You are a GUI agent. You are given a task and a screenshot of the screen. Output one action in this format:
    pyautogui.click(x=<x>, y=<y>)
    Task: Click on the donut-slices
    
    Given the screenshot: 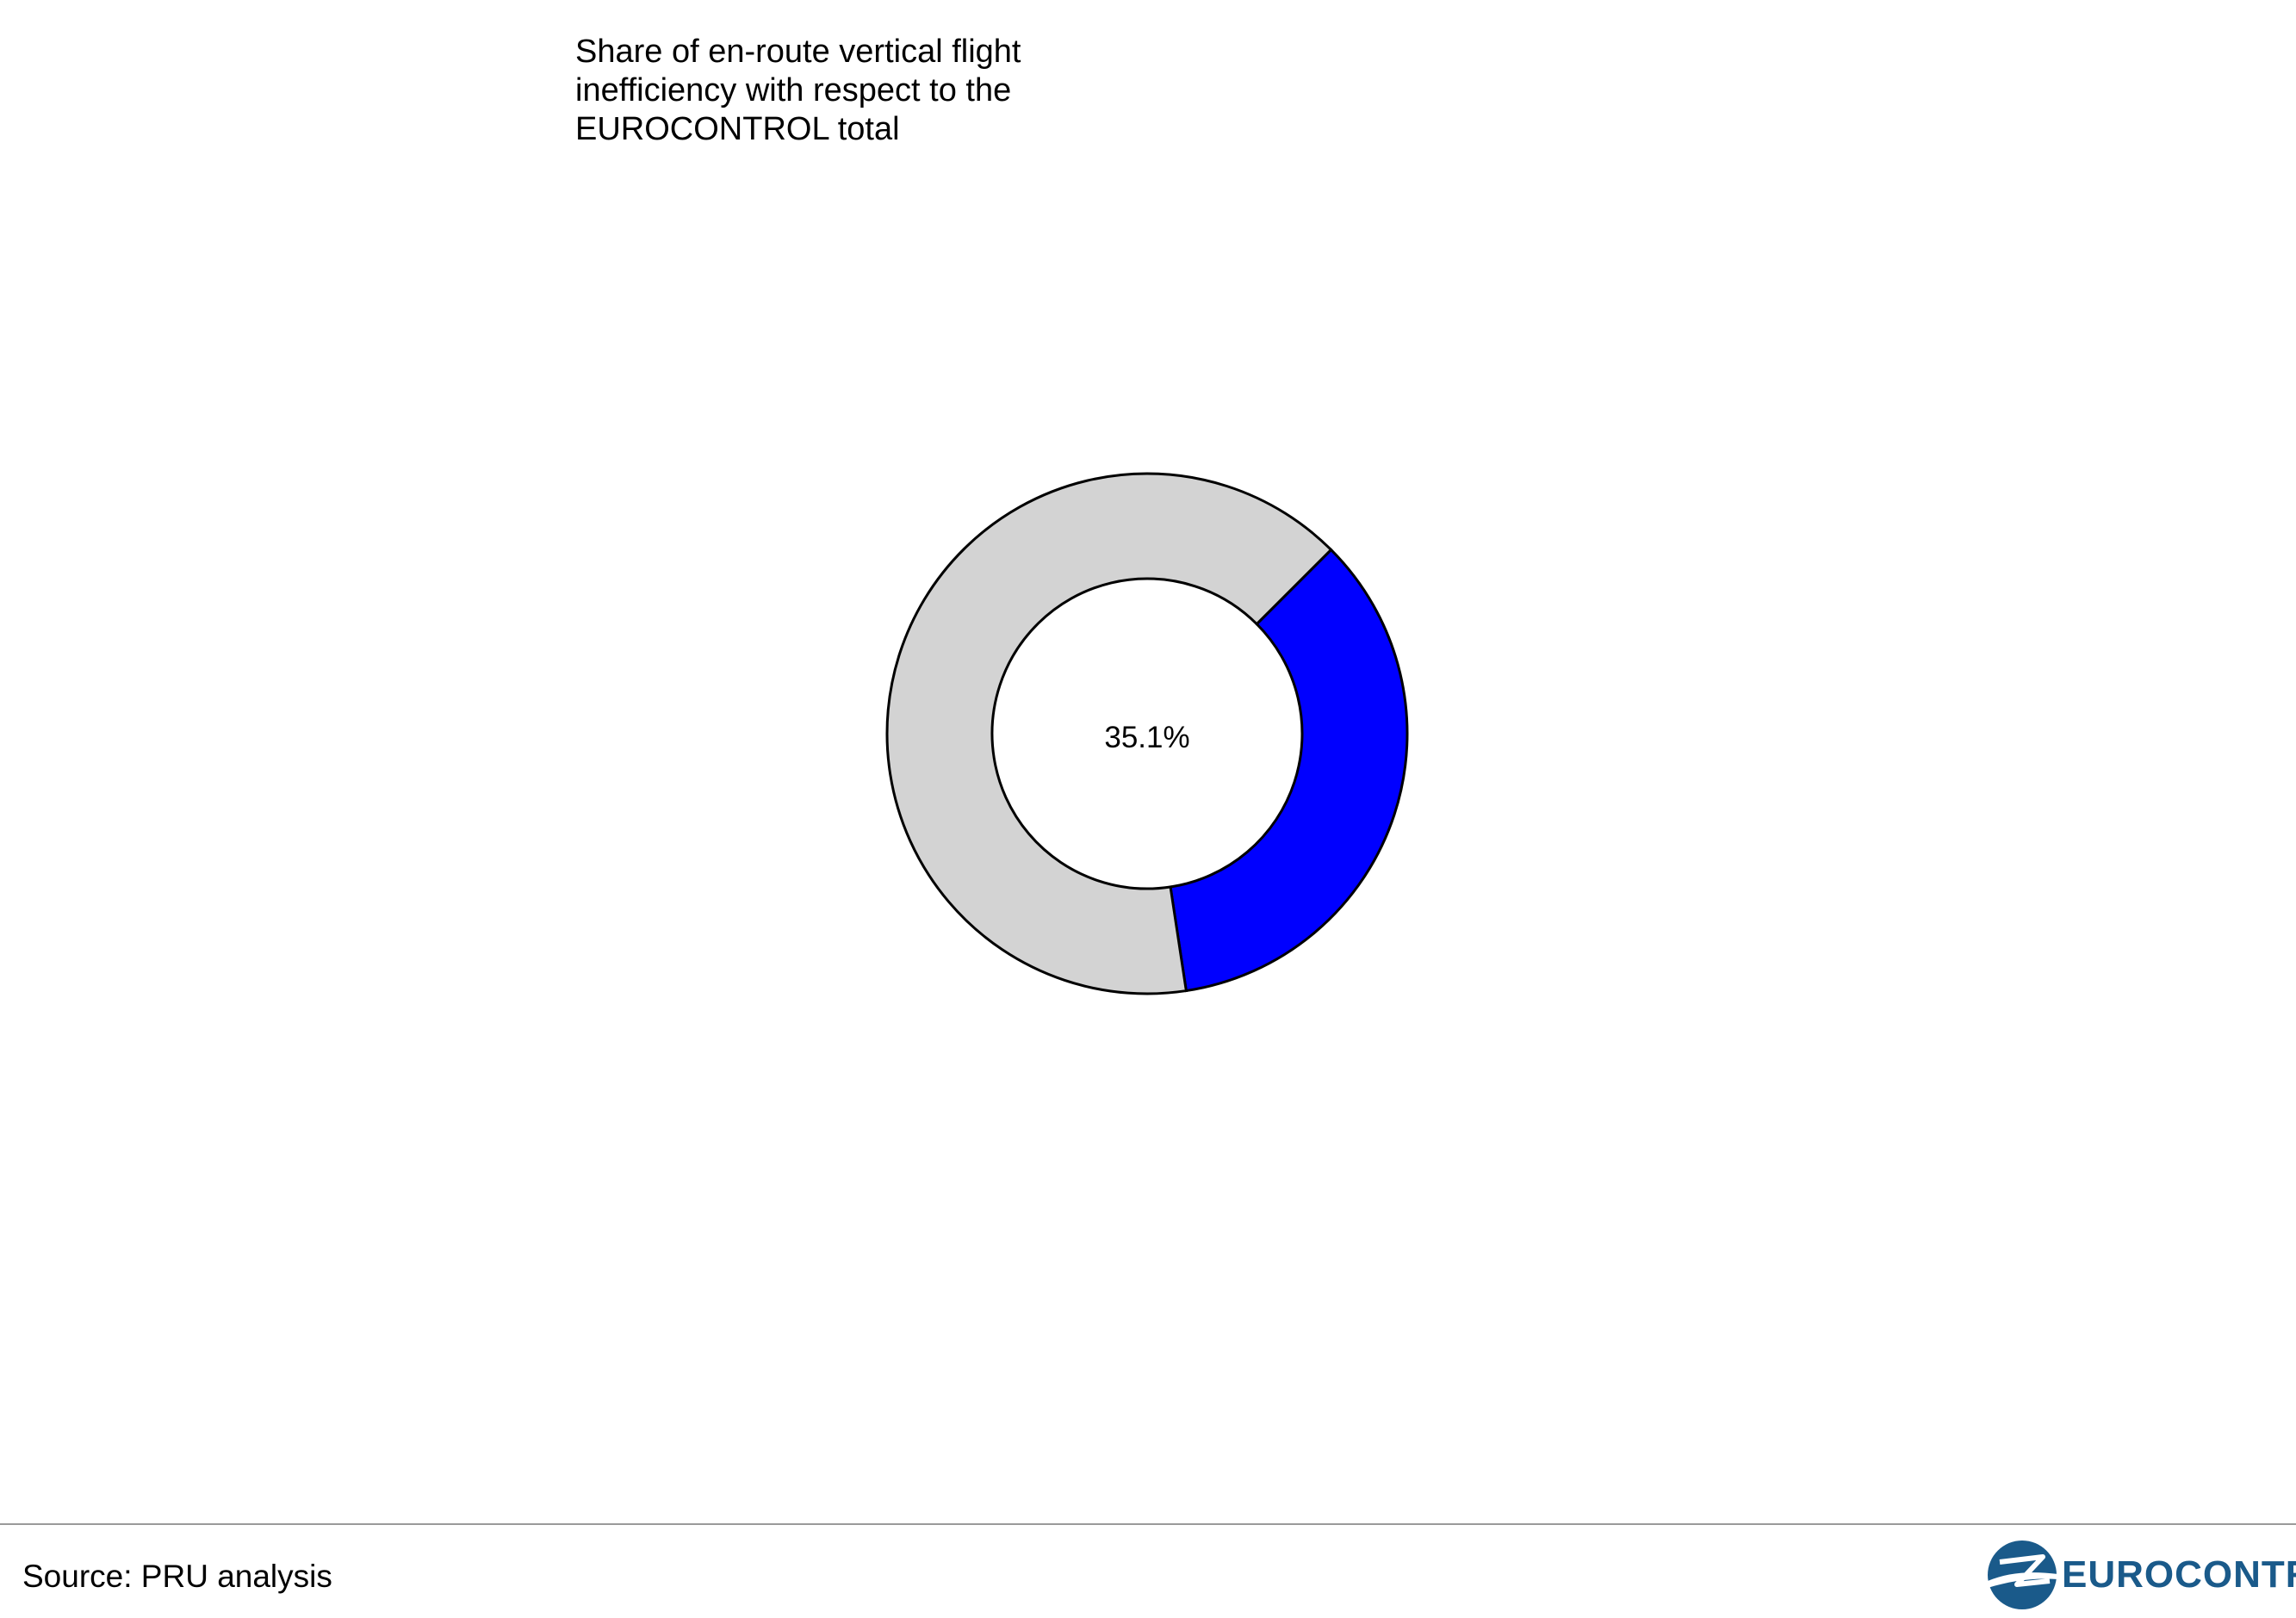 What is the action you would take?
    pyautogui.click(x=1147, y=733)
    